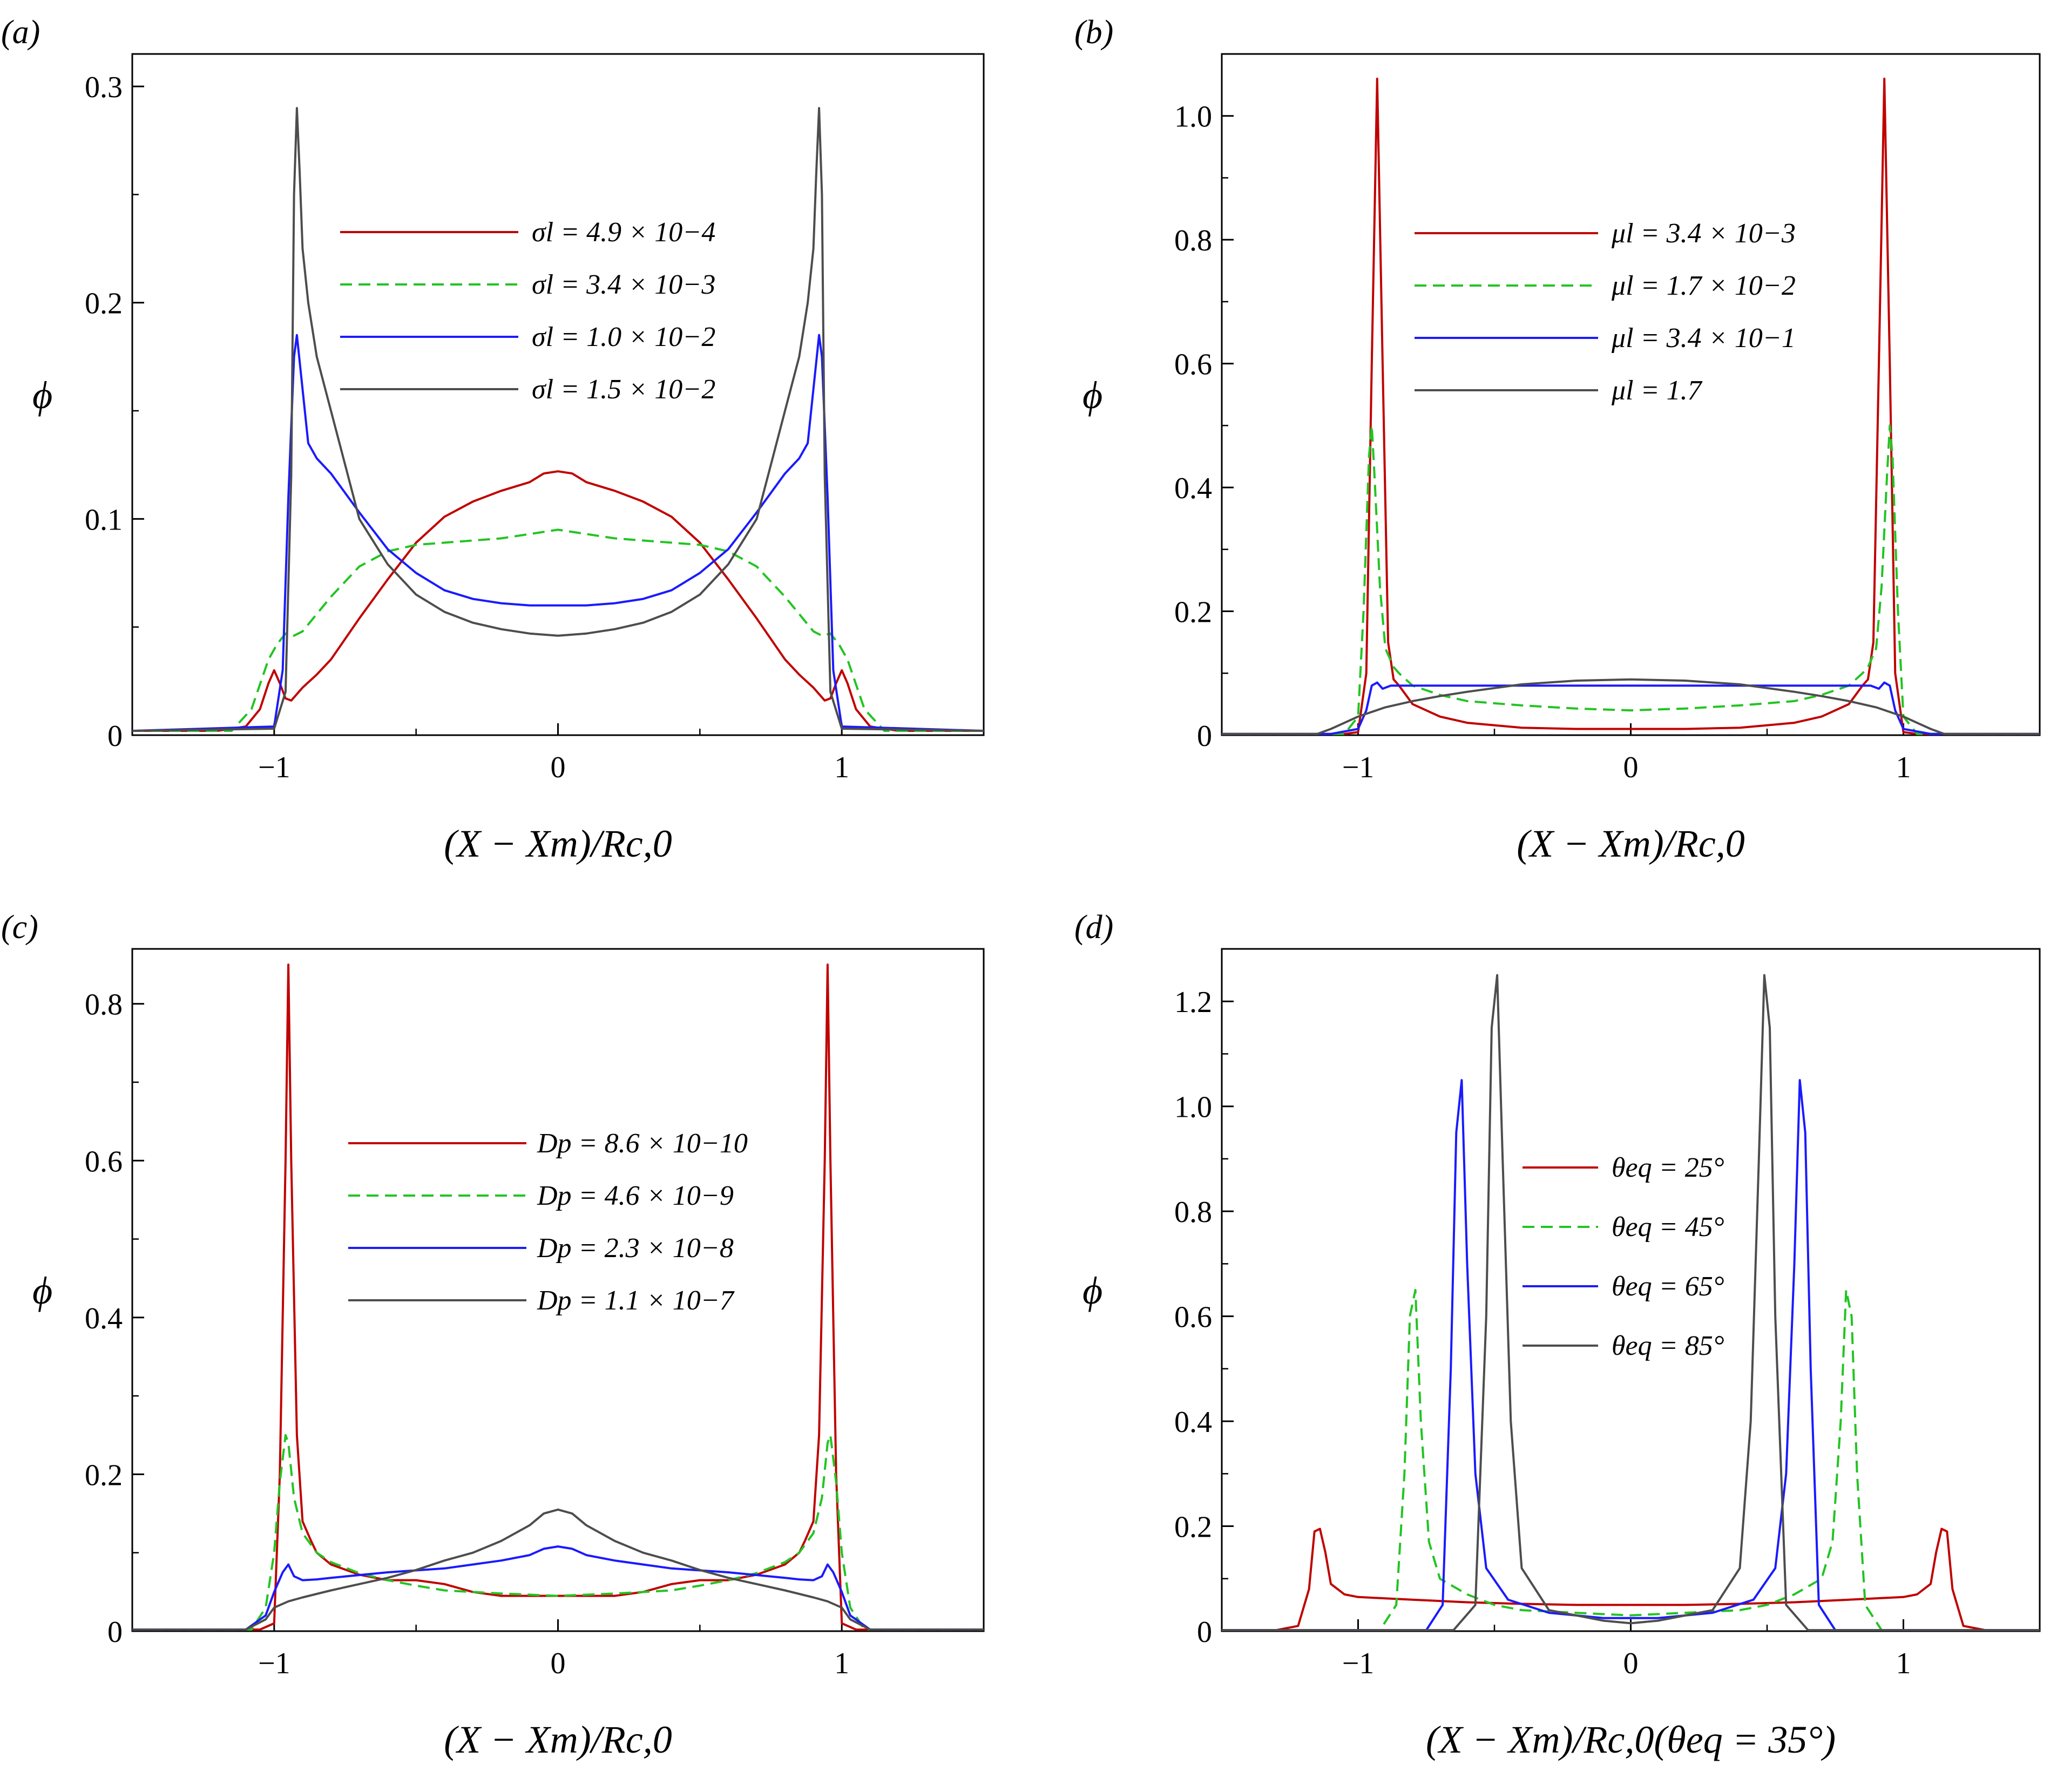 The width and height of the screenshot is (2057, 1792). I want to click on legend-entry-1: θeq = 25°, so click(1668, 1167).